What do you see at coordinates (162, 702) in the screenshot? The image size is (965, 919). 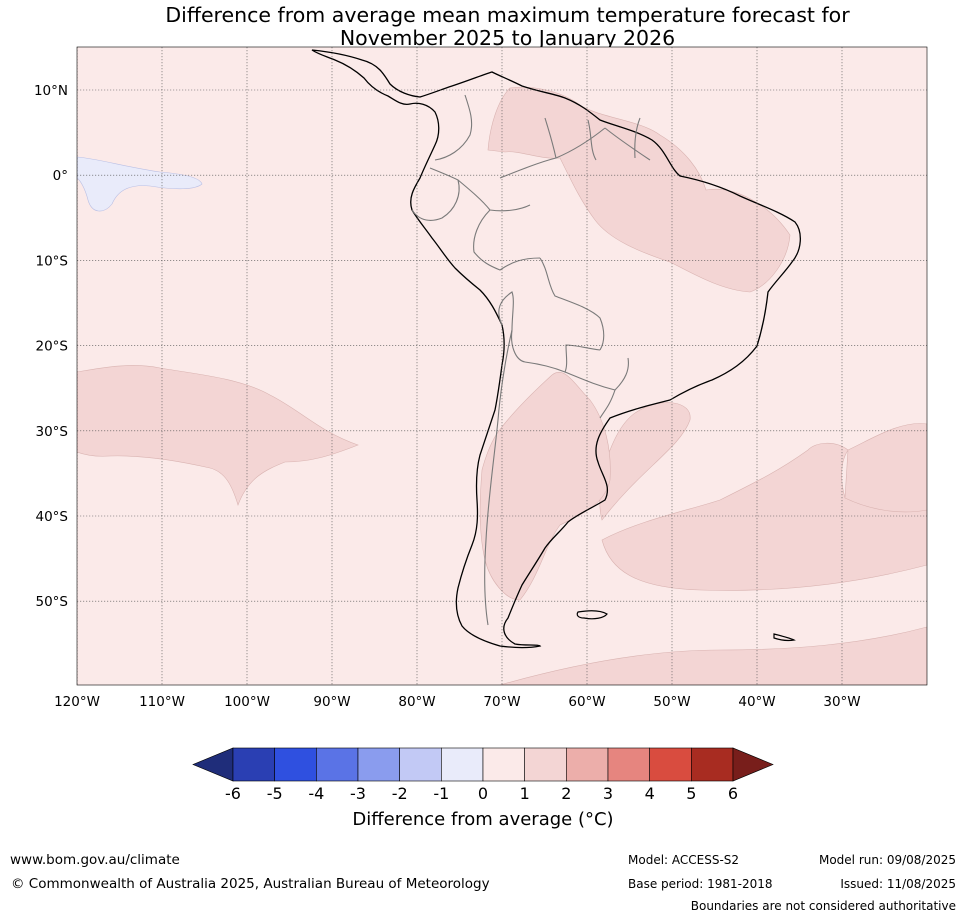 I see `longitude-label: 110°W` at bounding box center [162, 702].